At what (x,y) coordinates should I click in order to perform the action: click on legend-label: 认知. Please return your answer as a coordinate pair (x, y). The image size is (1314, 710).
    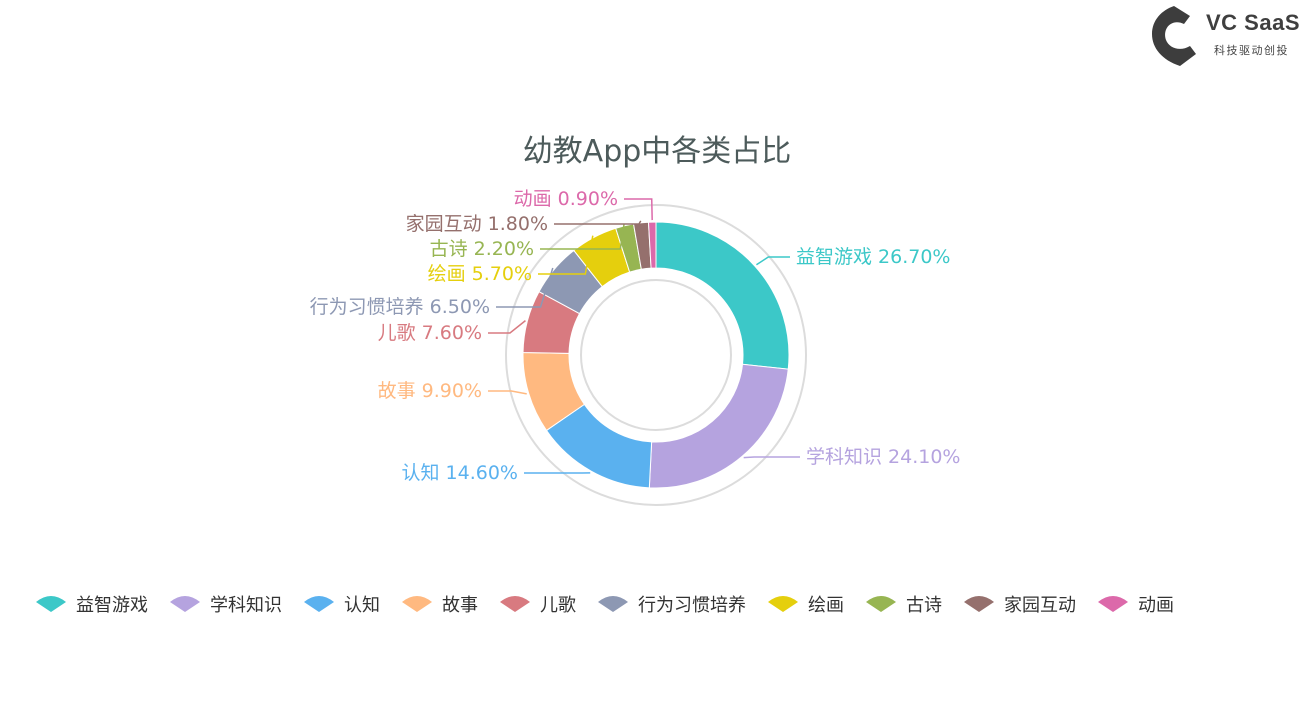
    Looking at the image, I should click on (362, 605).